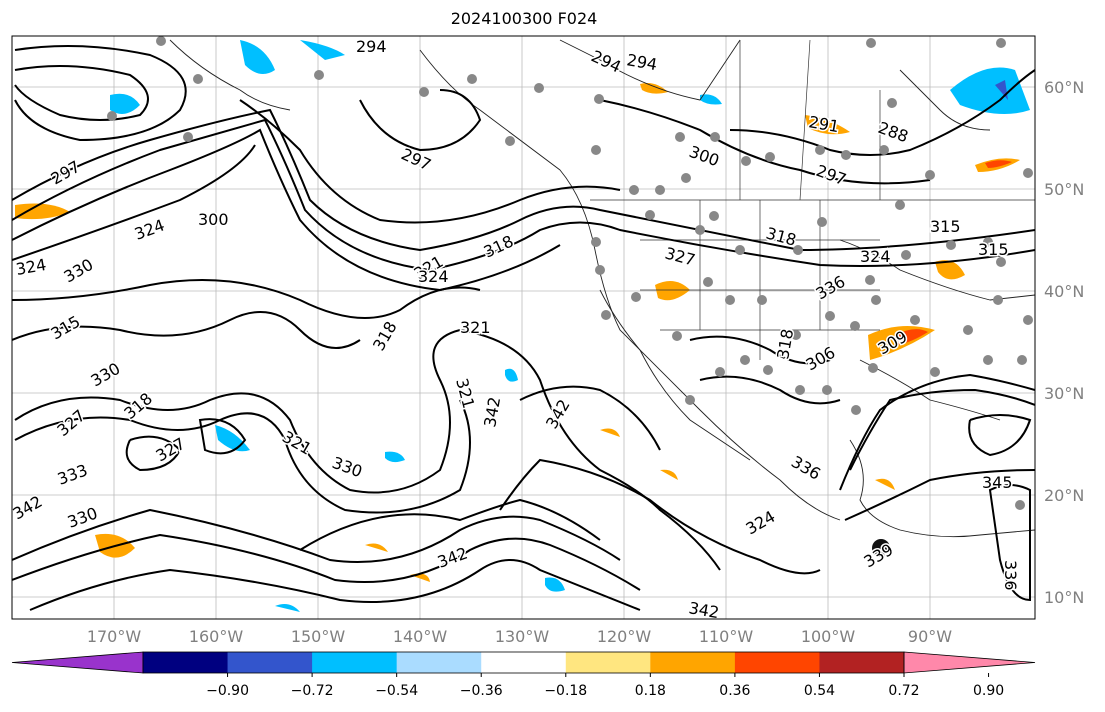  I want to click on contour-label: 345, so click(997, 482).